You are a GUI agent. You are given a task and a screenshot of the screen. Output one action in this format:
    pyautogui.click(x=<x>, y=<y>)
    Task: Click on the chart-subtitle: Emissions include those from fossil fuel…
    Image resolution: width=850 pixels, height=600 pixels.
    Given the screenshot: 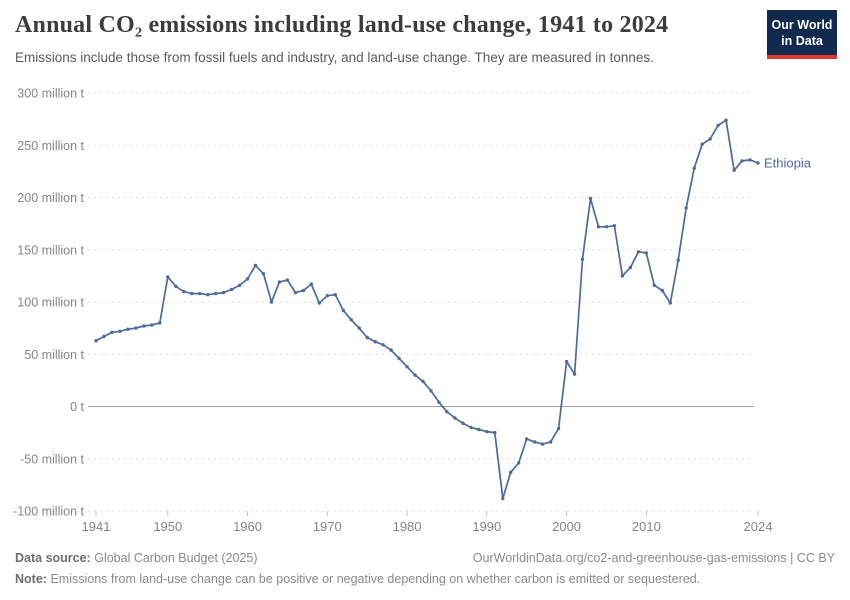 What is the action you would take?
    pyautogui.click(x=334, y=57)
    